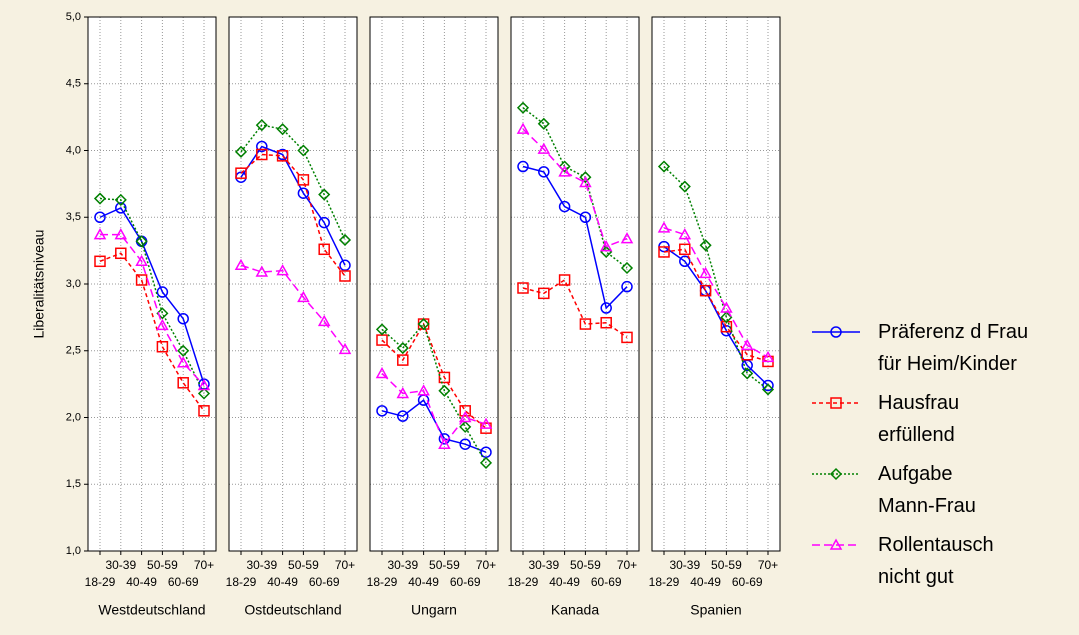  Describe the element at coordinates (927, 490) in the screenshot. I see `legend-label: Aufgabe Mann-Frau` at that location.